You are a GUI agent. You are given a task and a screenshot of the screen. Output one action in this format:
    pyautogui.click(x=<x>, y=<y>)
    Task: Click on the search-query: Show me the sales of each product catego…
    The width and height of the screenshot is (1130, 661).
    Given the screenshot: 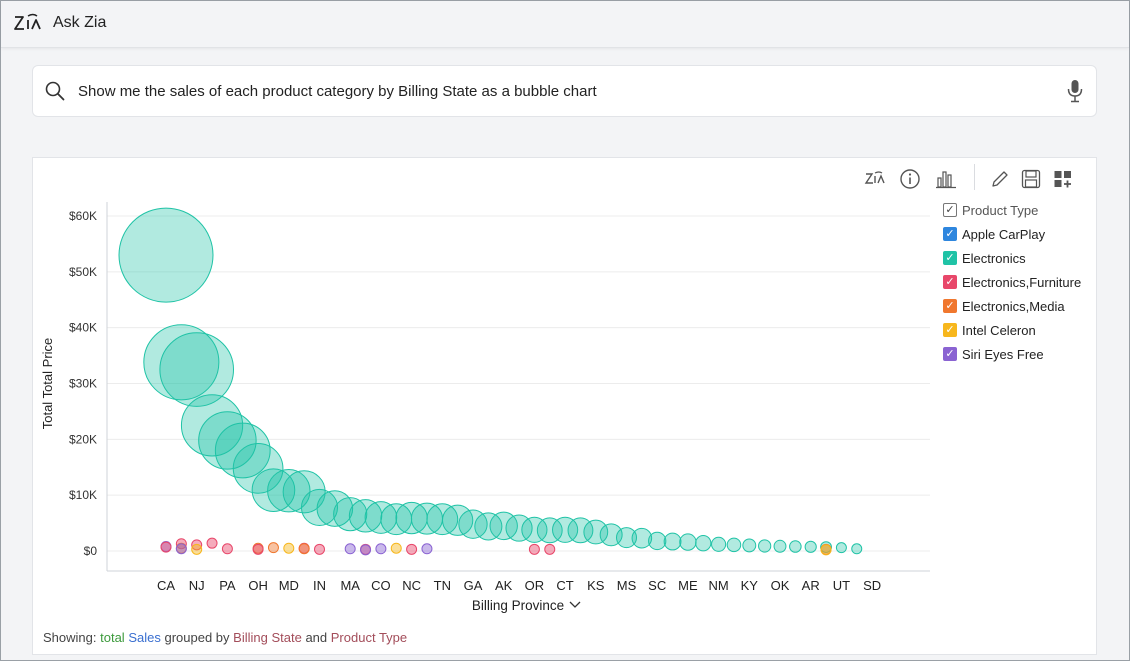 What is the action you would take?
    pyautogui.click(x=337, y=91)
    